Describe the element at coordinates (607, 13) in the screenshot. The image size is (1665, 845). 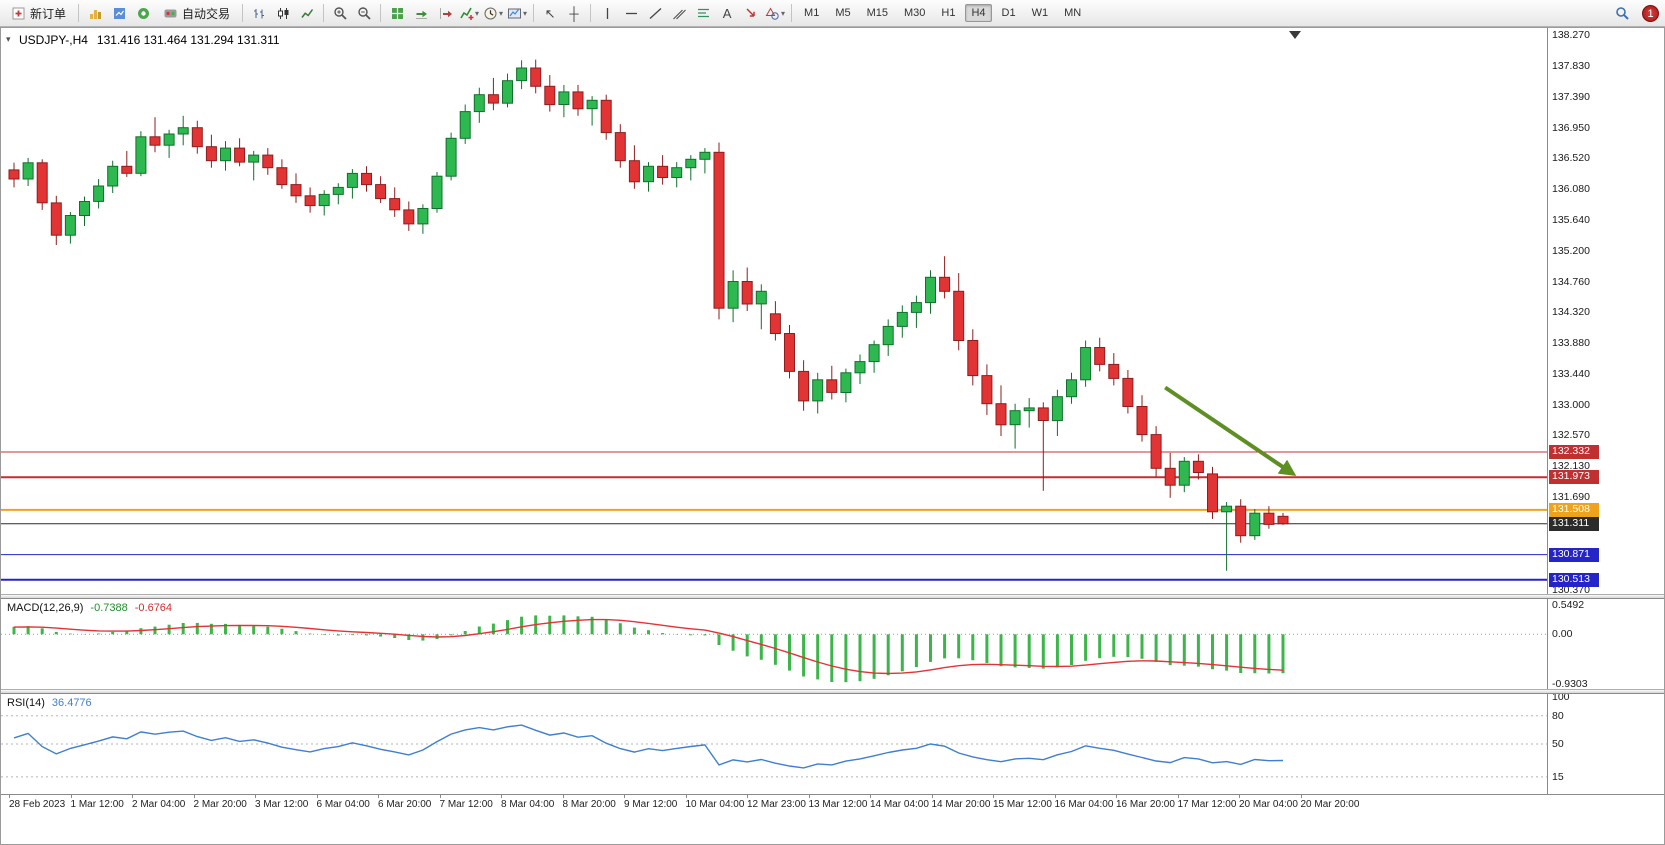
I see `vertical-line-icon` at that location.